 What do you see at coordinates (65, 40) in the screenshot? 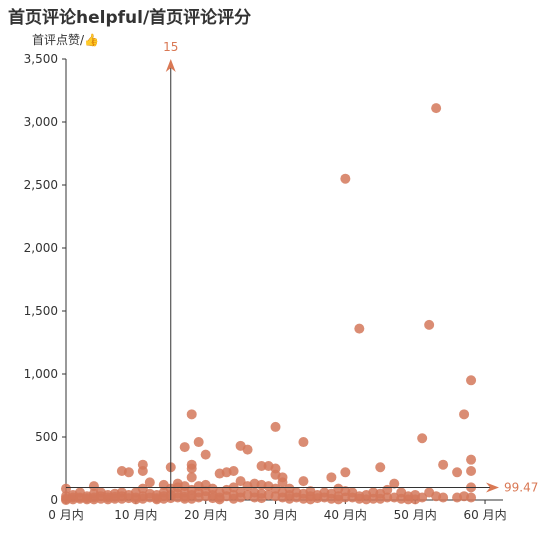
I see `y-axis-name: 首评点赞/👍` at bounding box center [65, 40].